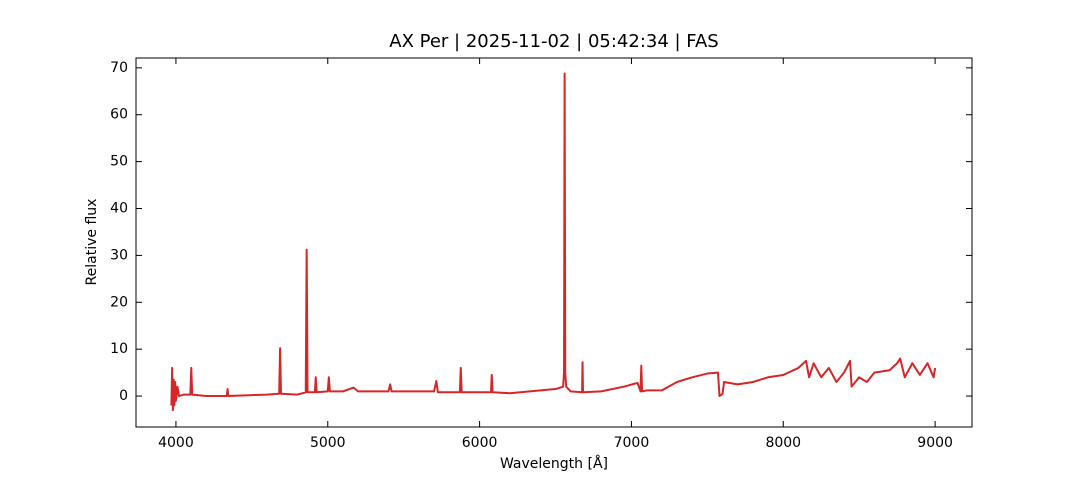 Image resolution: width=1080 pixels, height=480 pixels. Describe the element at coordinates (119, 302) in the screenshot. I see `y-tick-label: 20` at that location.